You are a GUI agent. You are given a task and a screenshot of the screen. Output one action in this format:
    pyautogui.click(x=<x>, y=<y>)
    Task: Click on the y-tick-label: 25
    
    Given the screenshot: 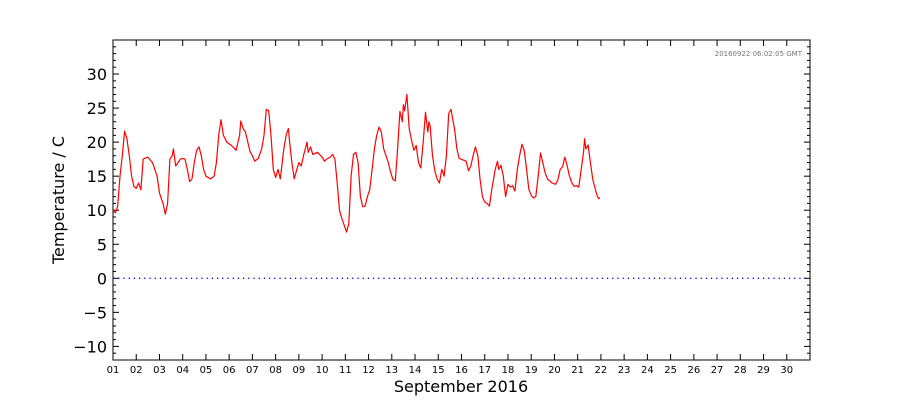 What is the action you would take?
    pyautogui.click(x=97, y=108)
    